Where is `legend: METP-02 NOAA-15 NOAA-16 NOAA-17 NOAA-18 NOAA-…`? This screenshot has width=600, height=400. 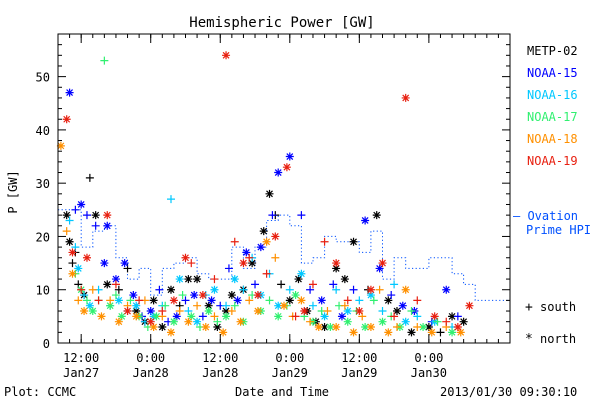
legend: METP-02 NOAA-15 NOAA-16 NOAA-17 NOAA-18 NOAA-… is located at coordinates (552, 195).